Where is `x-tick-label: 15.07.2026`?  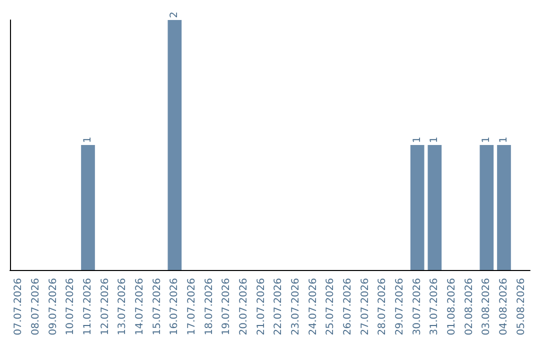
x-tick-label: 15.07.2026 is located at coordinates (157, 307).